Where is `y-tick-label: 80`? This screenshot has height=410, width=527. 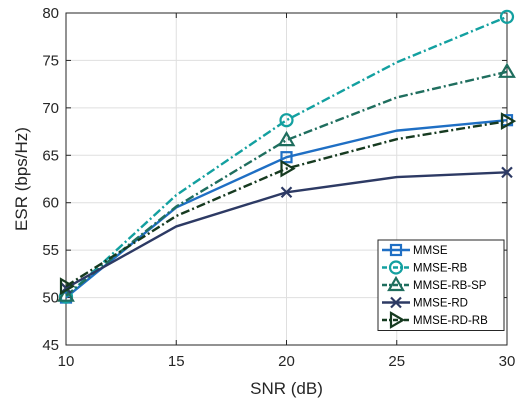 y-tick-label: 80 is located at coordinates (50, 13).